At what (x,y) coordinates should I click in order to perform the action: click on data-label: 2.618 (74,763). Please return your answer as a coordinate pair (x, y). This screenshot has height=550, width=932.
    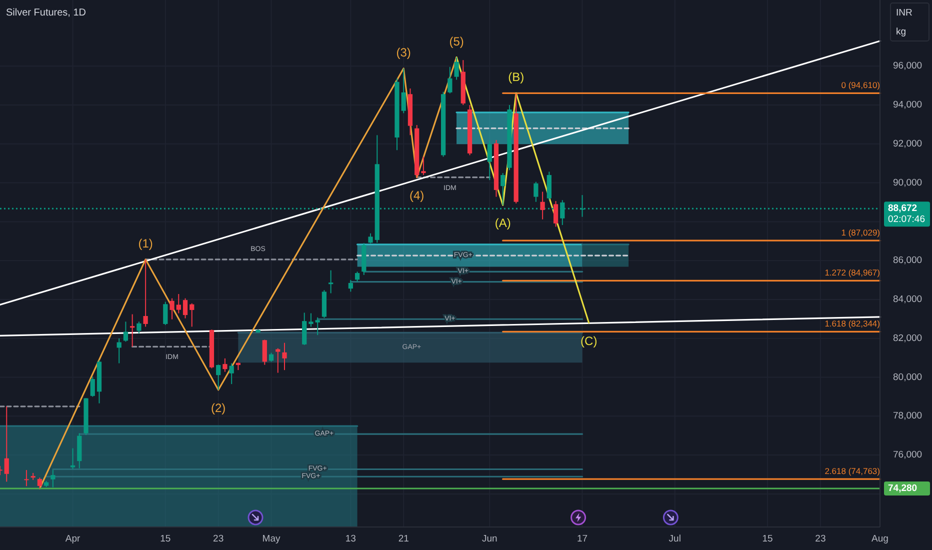
    Looking at the image, I should click on (852, 471).